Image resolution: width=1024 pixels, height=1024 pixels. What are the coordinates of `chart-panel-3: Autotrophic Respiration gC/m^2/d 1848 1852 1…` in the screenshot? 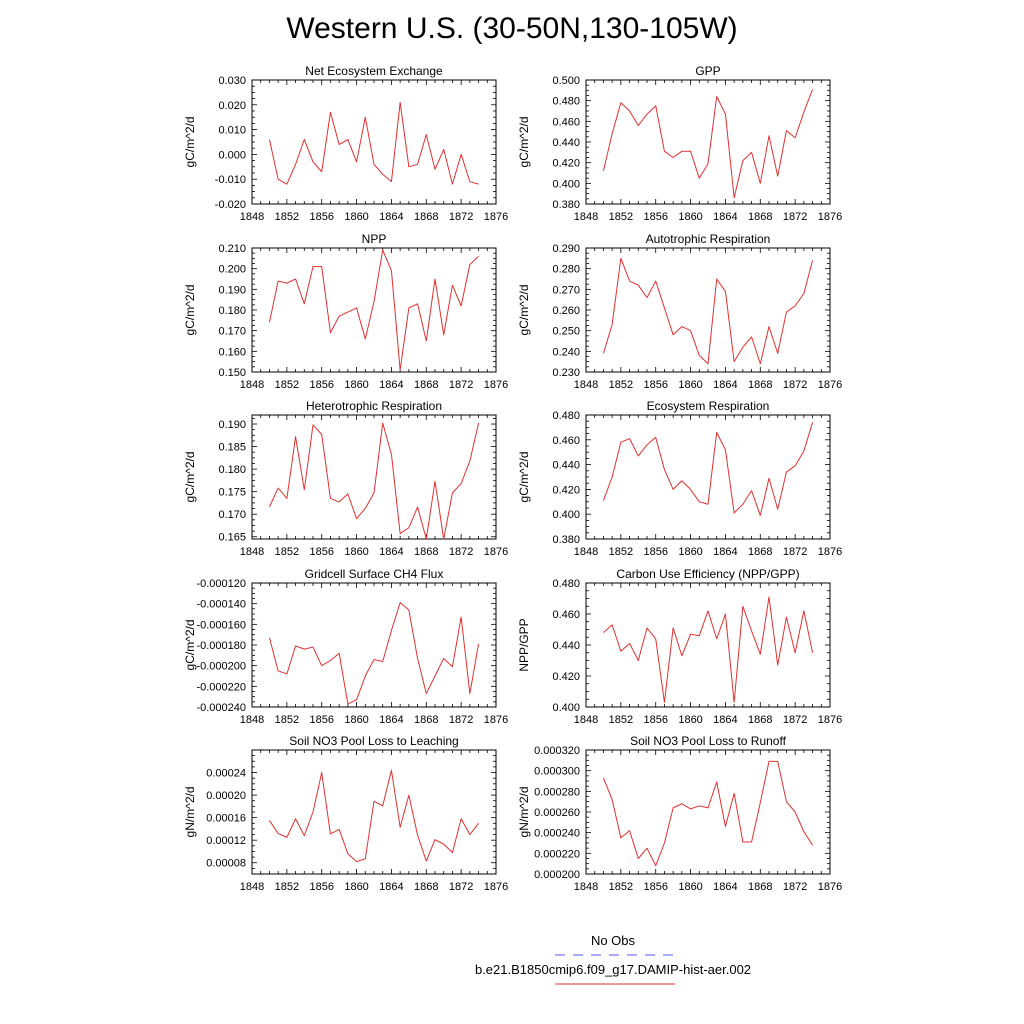 It's located at (679, 311).